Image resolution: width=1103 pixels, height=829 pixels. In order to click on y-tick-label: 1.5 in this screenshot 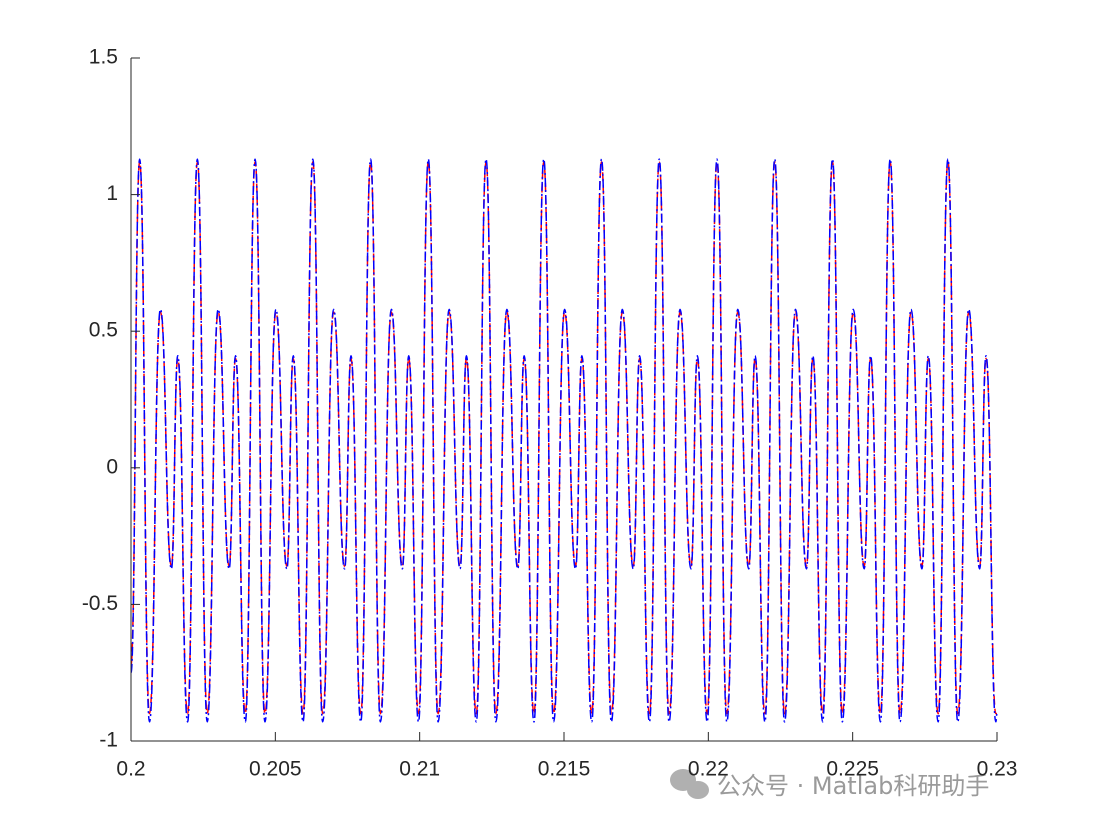, I will do `click(103, 57)`.